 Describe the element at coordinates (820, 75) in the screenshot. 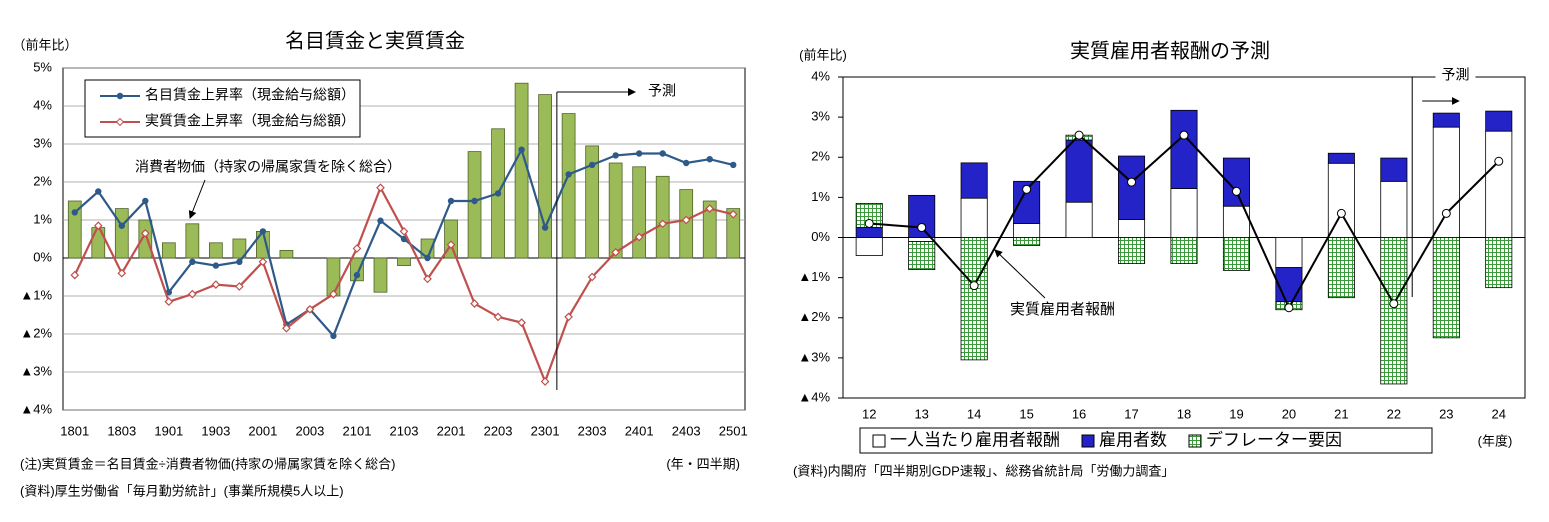

I see `y-tick-label: 4%` at that location.